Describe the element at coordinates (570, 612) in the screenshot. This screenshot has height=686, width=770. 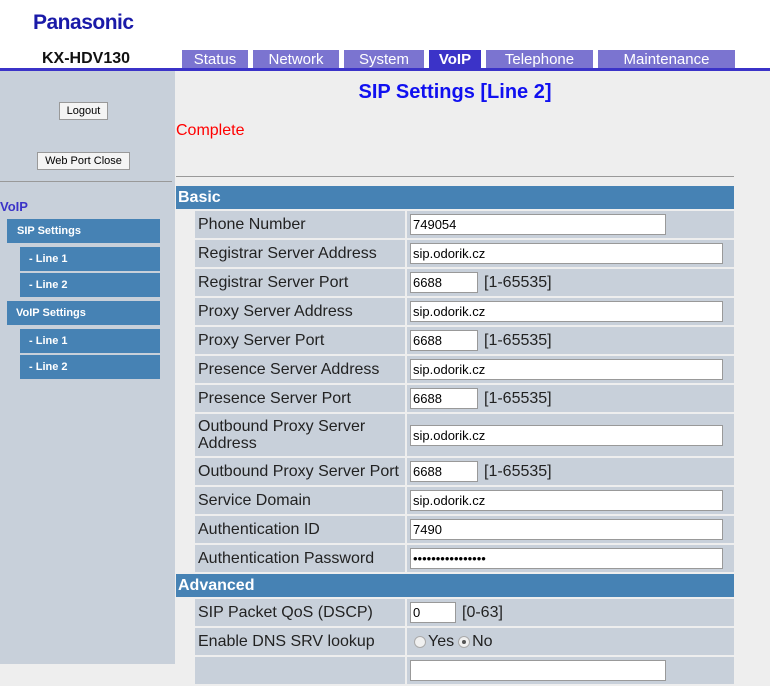
I see `field-value-cell: 0 [0-63]` at that location.